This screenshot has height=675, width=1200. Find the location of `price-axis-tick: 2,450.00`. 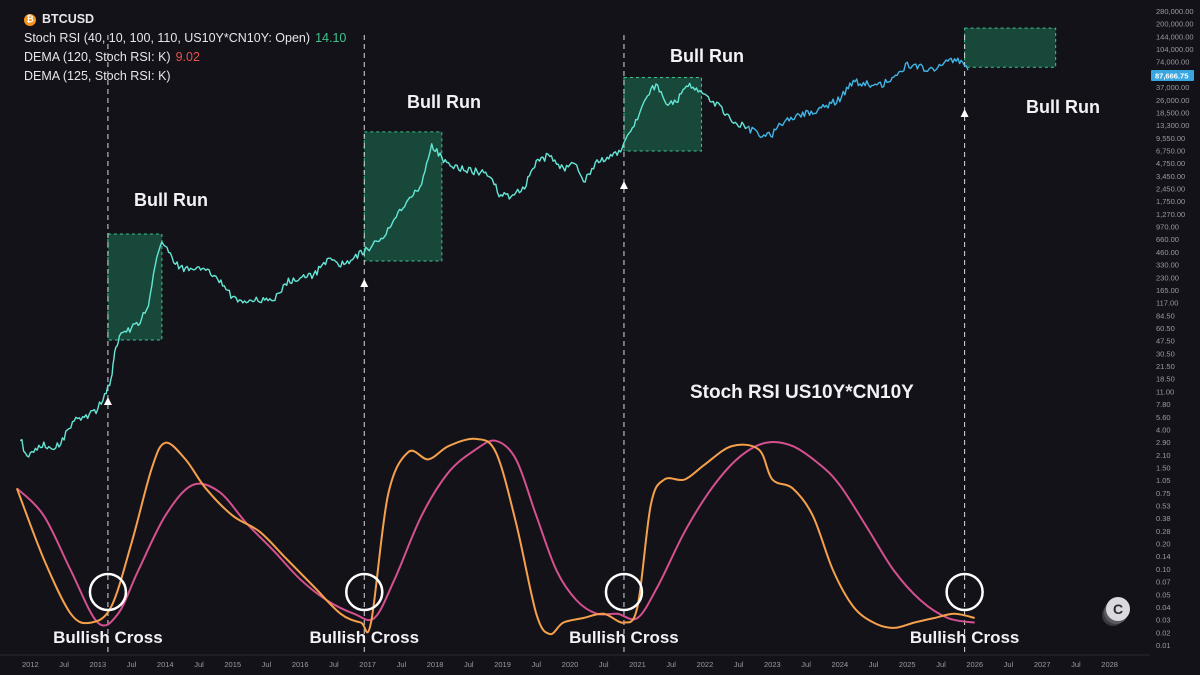

price-axis-tick: 2,450.00 is located at coordinates (1170, 189).